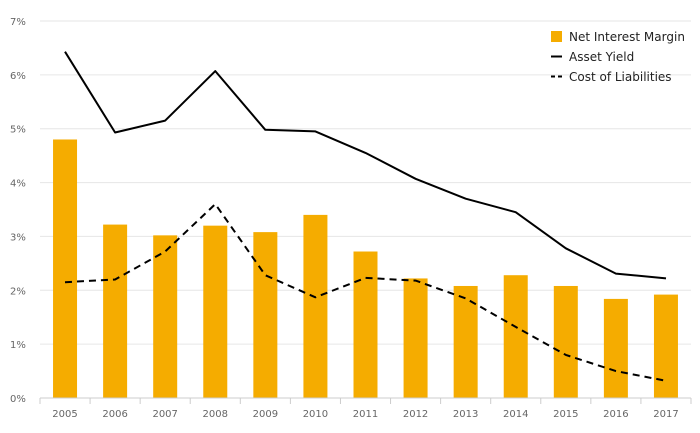  Describe the element at coordinates (18, 291) in the screenshot. I see `y-tick-label: 2%` at that location.